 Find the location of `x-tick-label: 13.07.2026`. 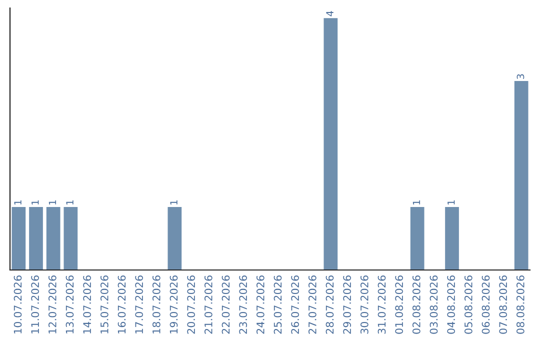

x-tick-label: 13.07.2026 is located at coordinates (70, 305).